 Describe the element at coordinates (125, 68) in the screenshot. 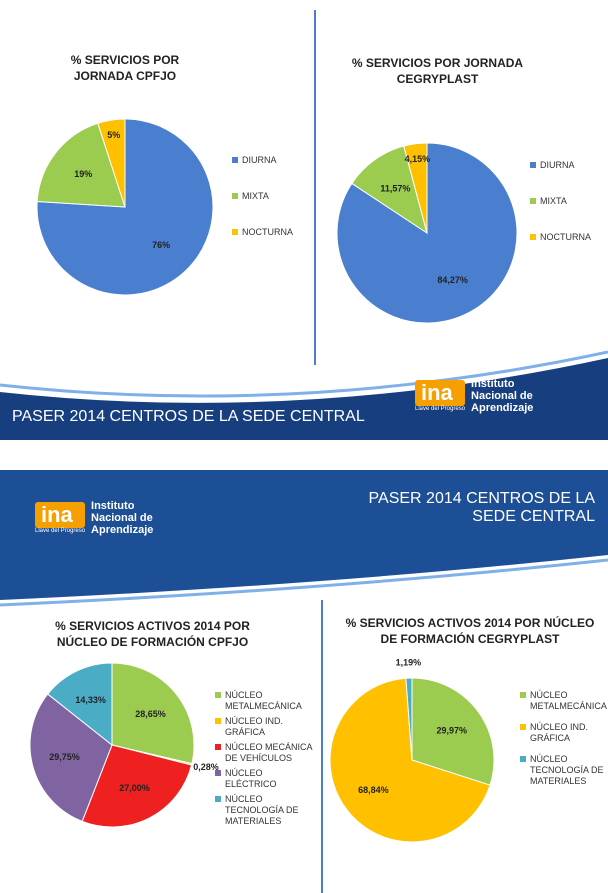

I see `chart-title: % SERVICIOS POR JORNADA CPFJO` at that location.